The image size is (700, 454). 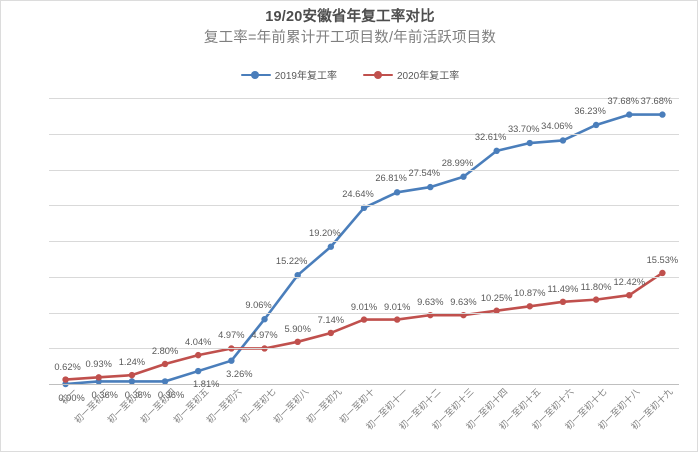 What do you see at coordinates (350, 28) in the screenshot?
I see `chart-title-block: 19/20安徽省年复工率对比 复工率=年前累计开工项目数/年前活跃项目数` at bounding box center [350, 28].